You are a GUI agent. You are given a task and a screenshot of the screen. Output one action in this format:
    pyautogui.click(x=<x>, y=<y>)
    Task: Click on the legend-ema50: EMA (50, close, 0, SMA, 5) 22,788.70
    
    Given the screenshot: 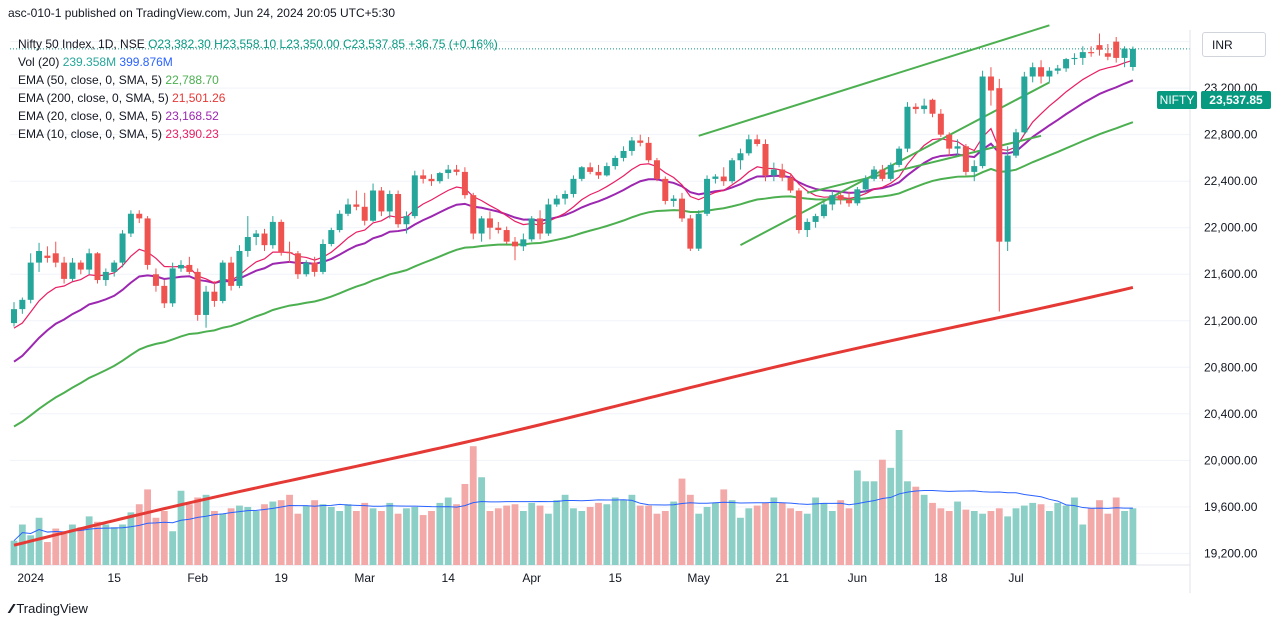 What is the action you would take?
    pyautogui.click(x=258, y=80)
    